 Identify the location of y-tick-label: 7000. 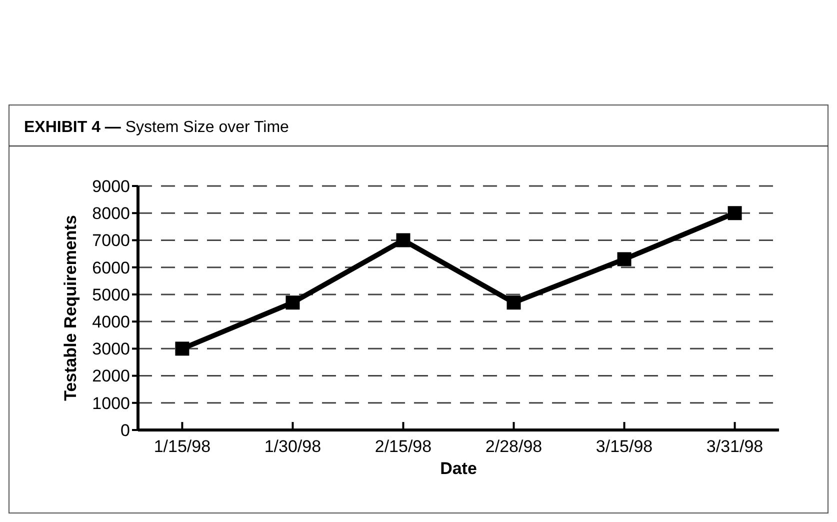
(111, 240).